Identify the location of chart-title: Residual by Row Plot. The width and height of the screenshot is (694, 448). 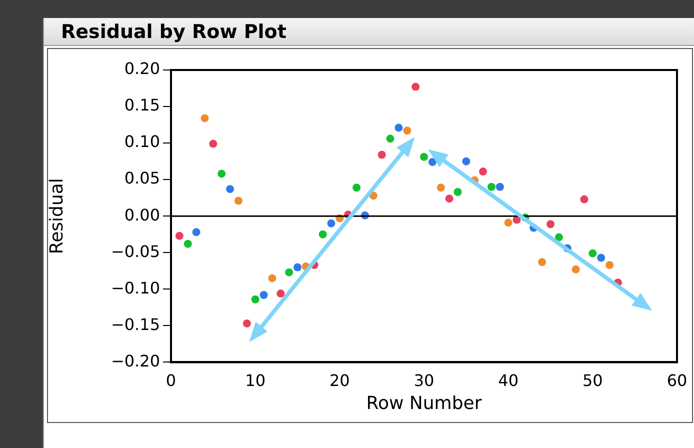
(173, 31).